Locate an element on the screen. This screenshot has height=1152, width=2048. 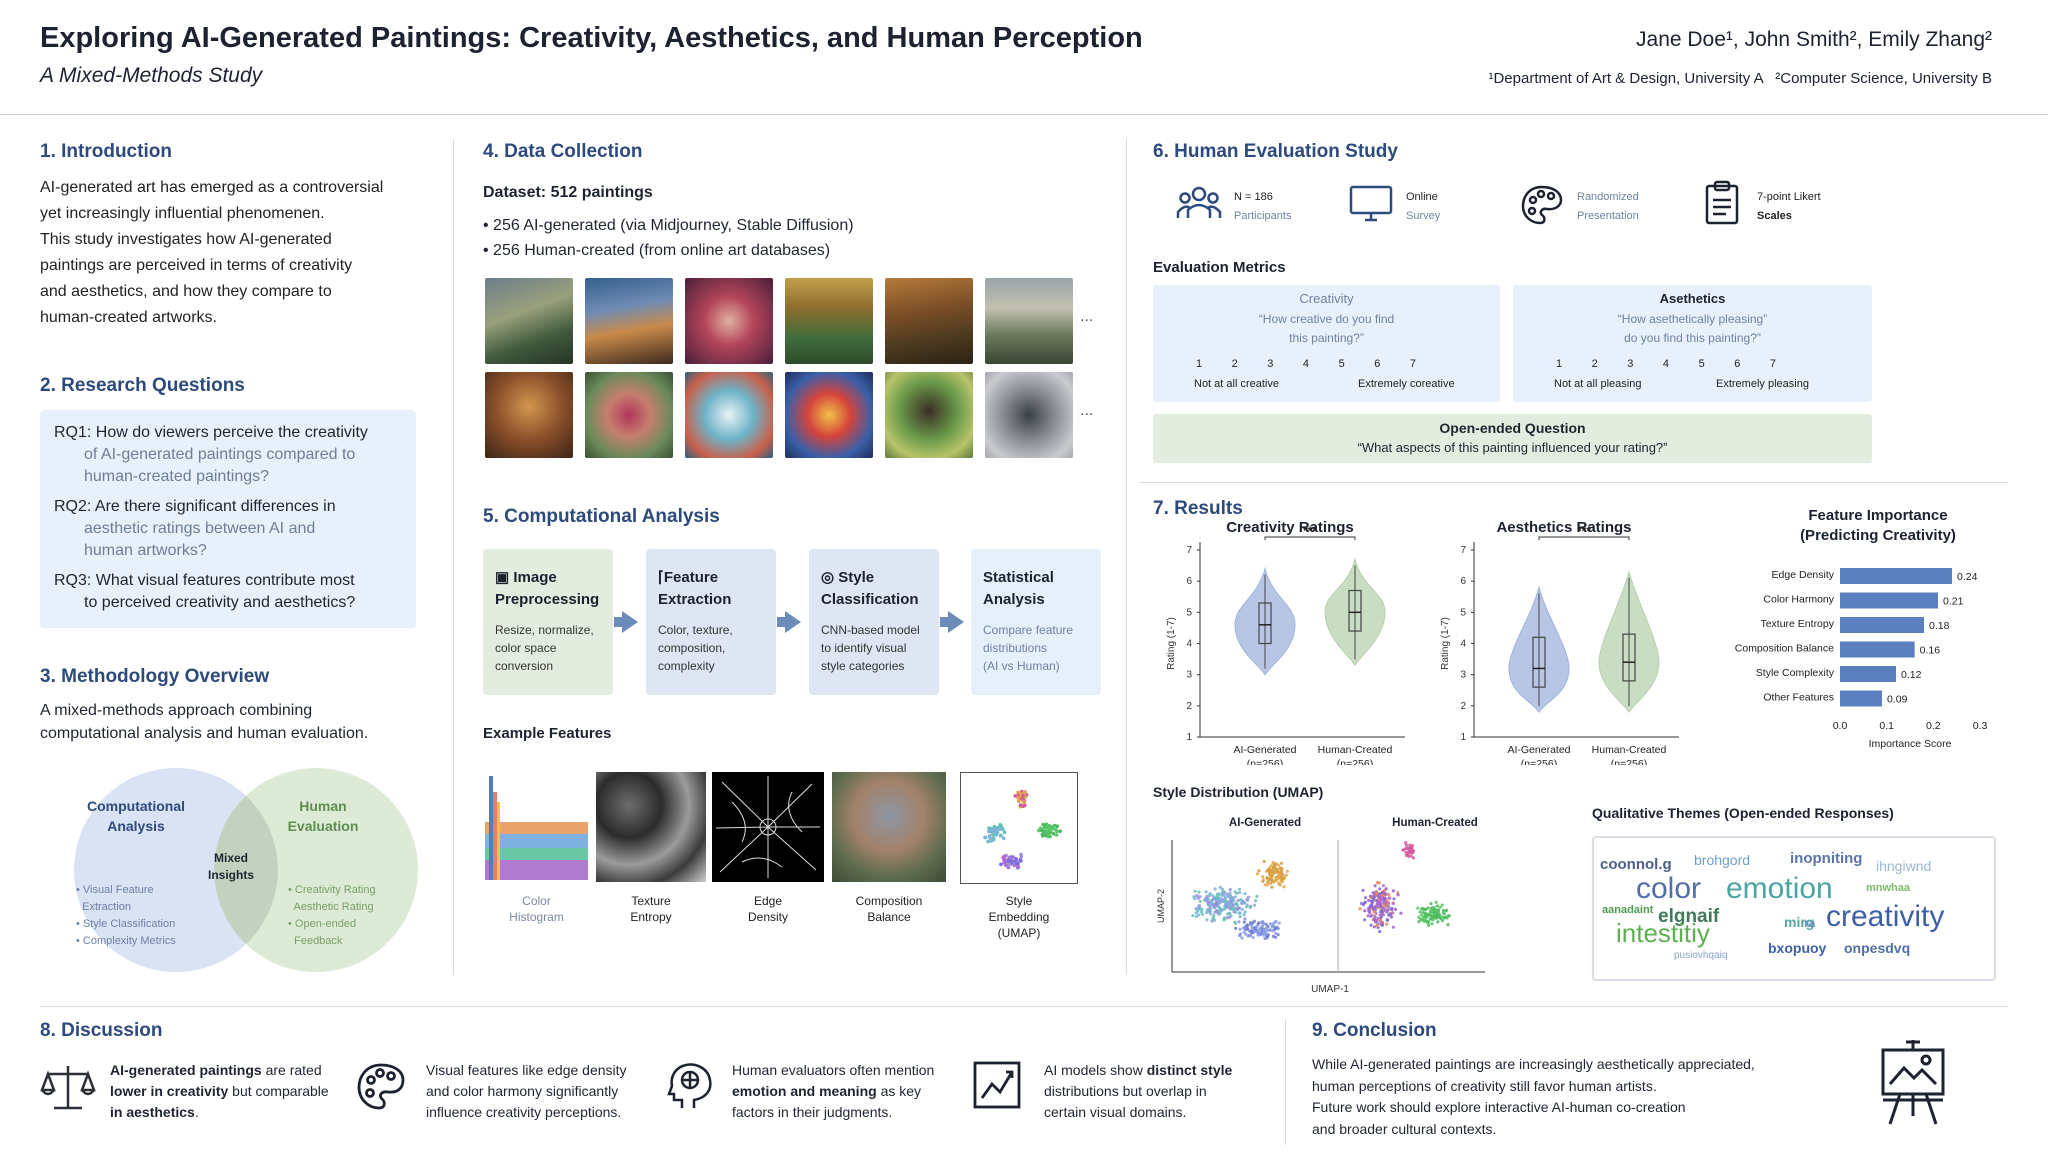
y-tick-label: 4 is located at coordinates (1189, 644).